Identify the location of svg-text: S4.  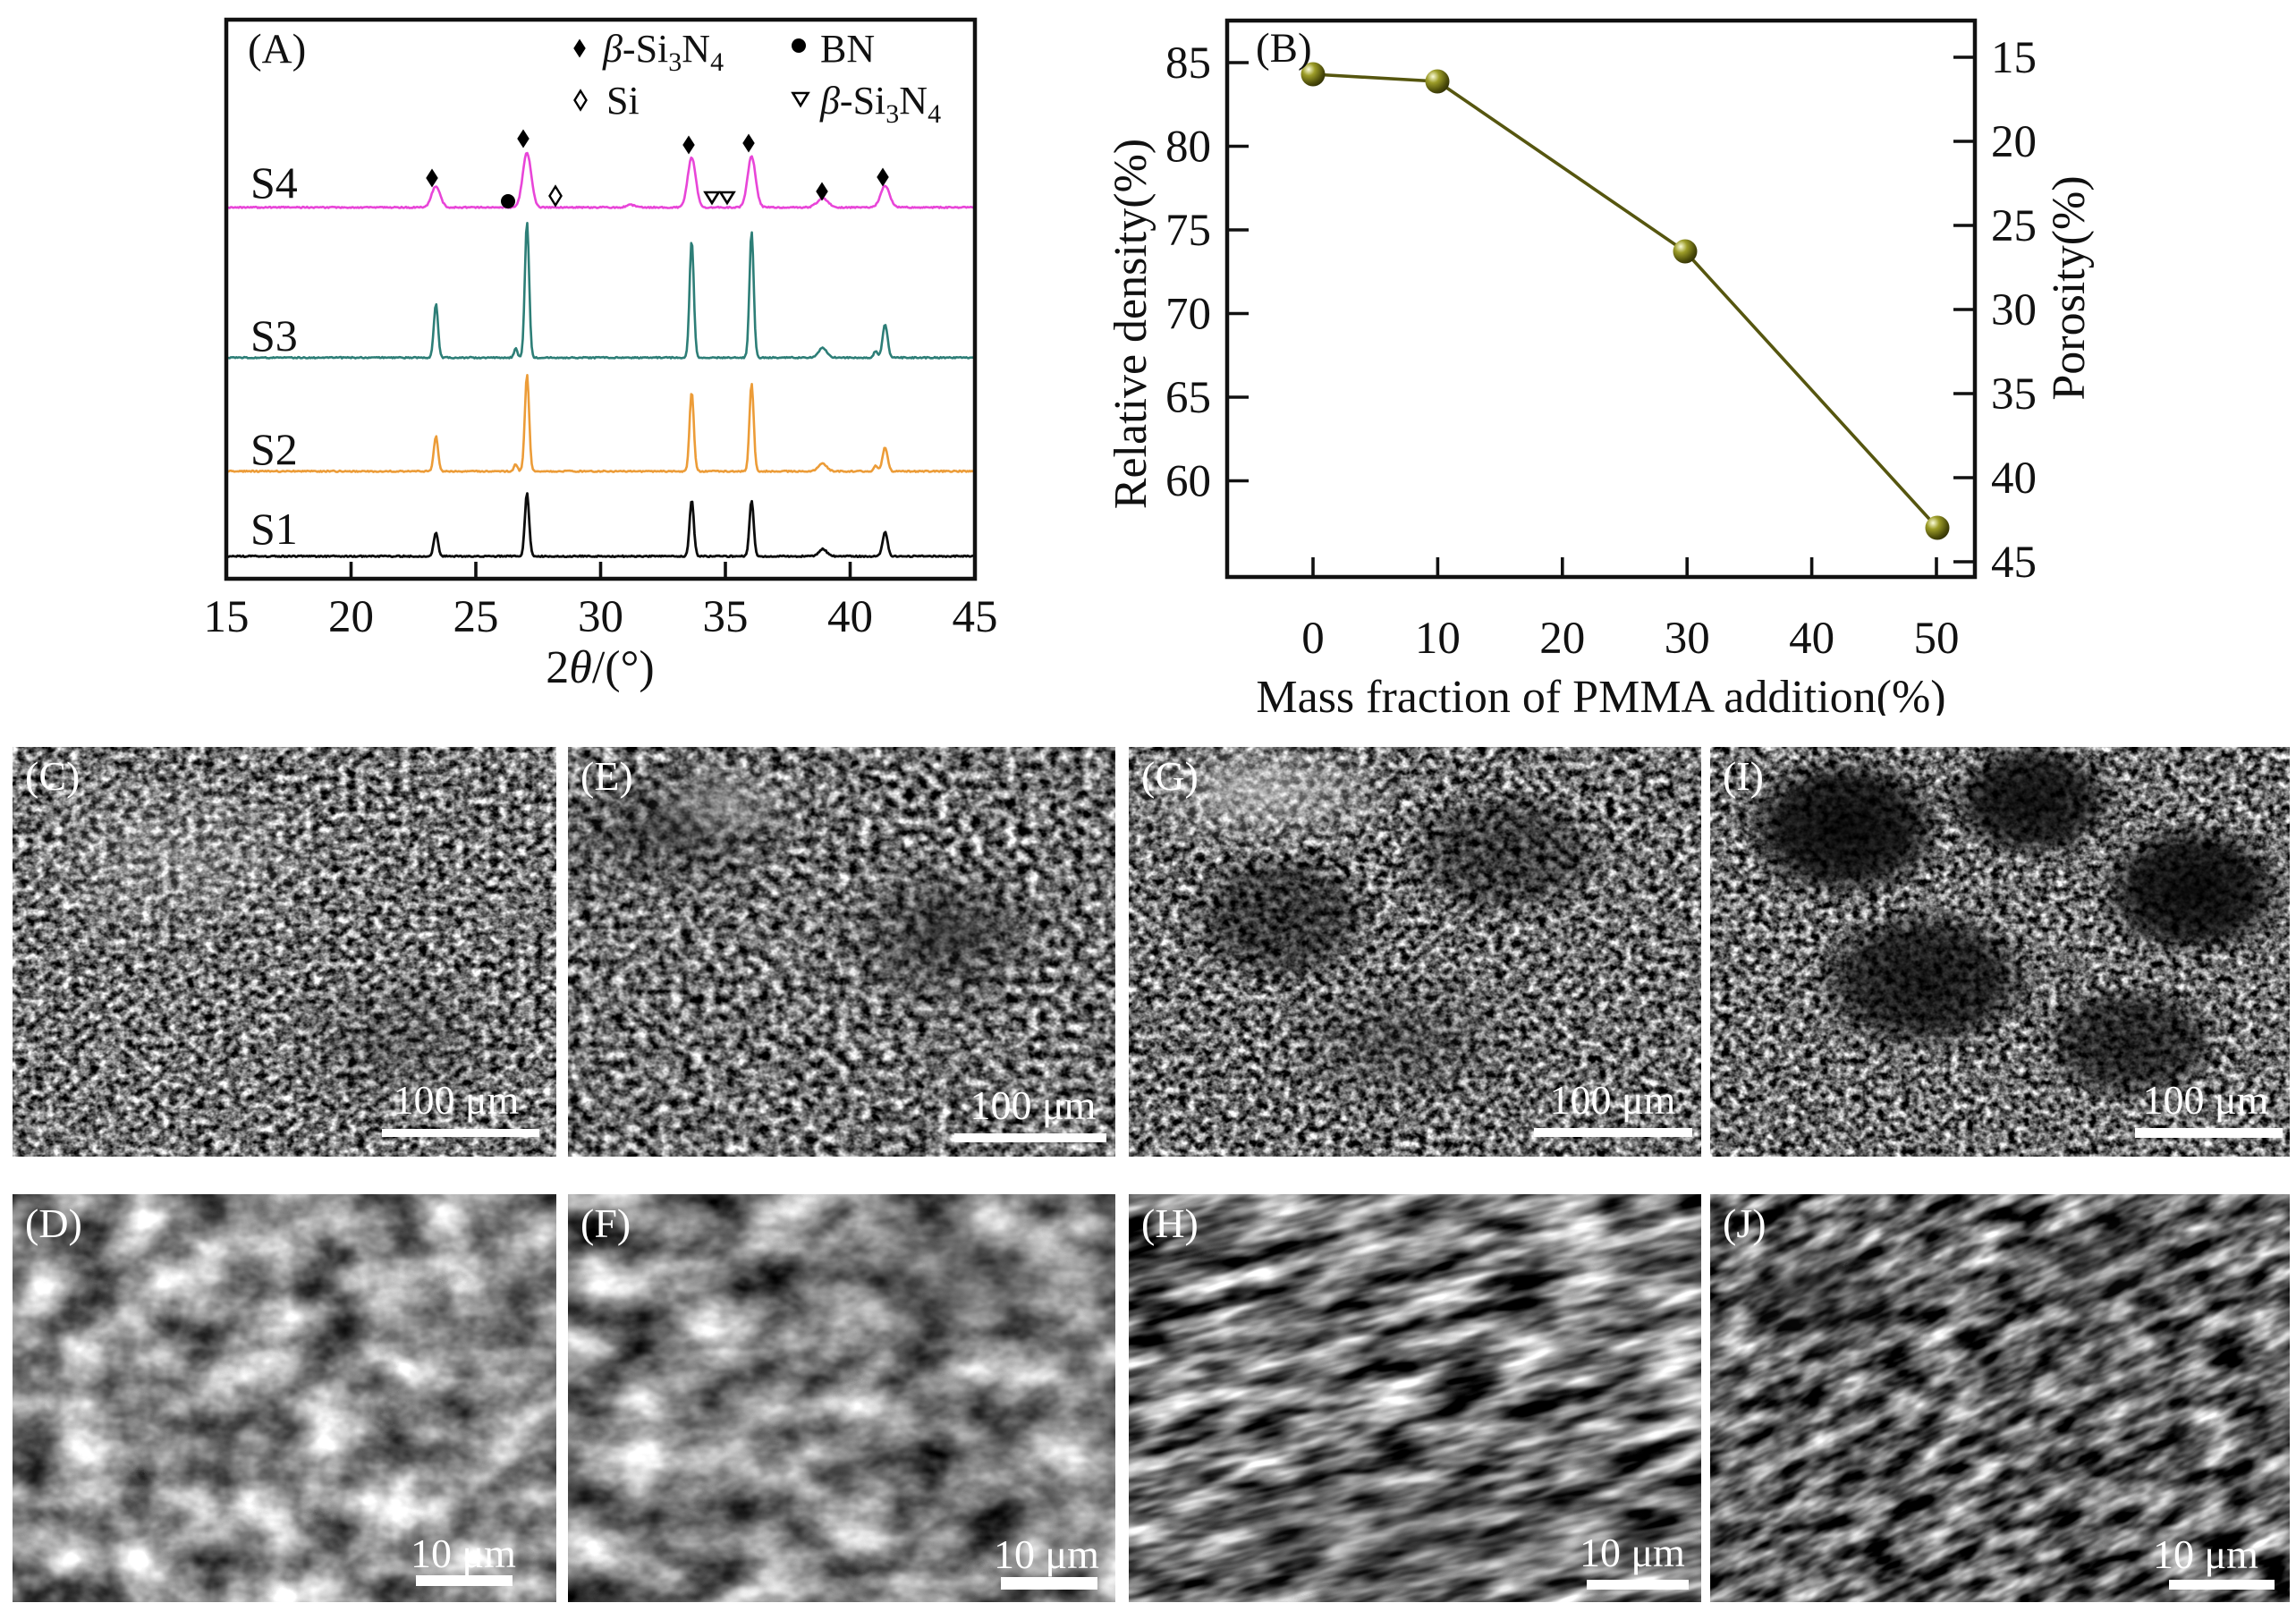
(274, 182).